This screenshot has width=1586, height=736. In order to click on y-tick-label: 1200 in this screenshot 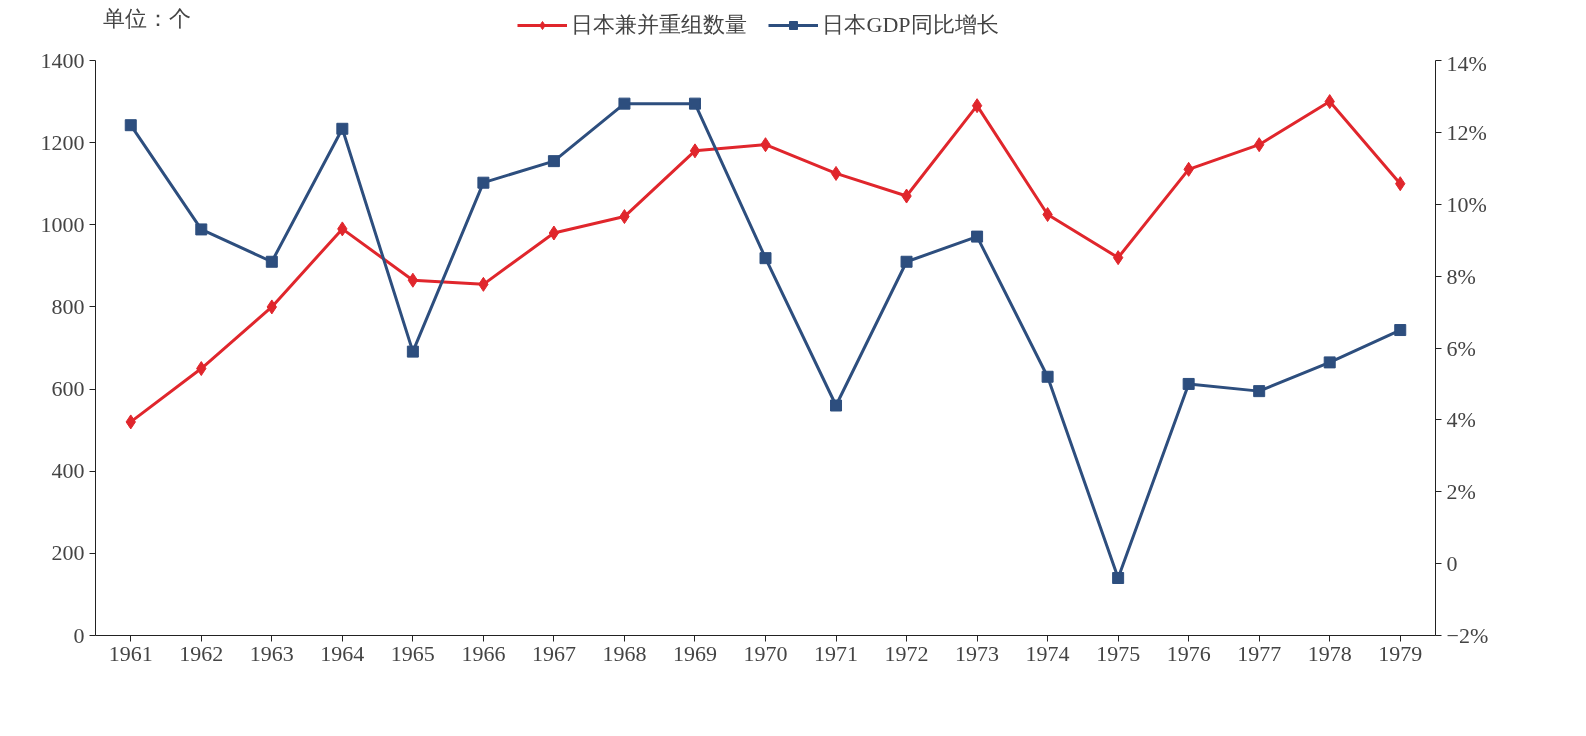, I will do `click(62, 142)`.